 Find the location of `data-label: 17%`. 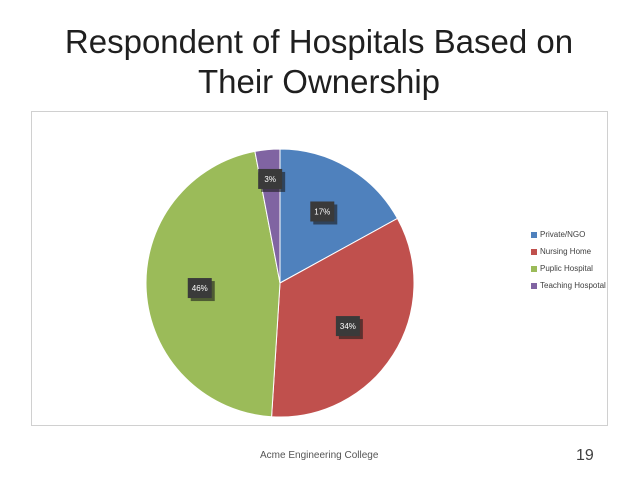

data-label: 17% is located at coordinates (324, 213).